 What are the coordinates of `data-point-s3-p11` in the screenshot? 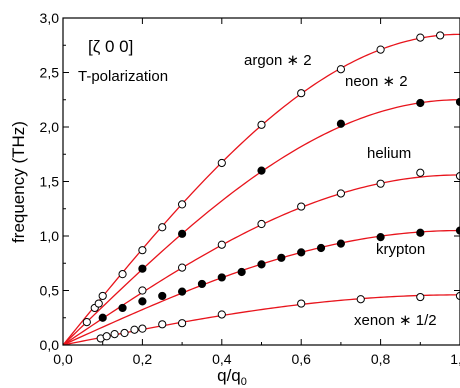 It's located at (321, 248).